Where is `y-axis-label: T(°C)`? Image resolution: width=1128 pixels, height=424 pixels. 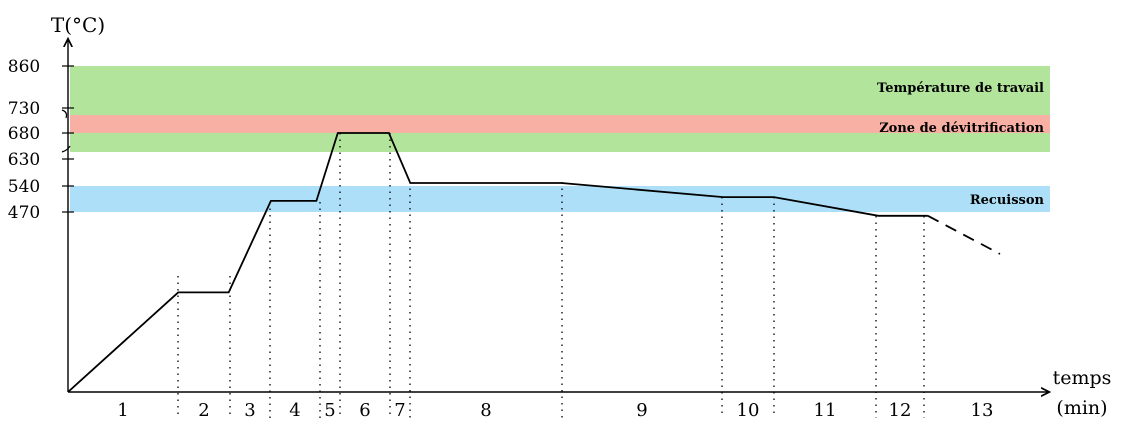
y-axis-label: T(°C) is located at coordinates (78, 25).